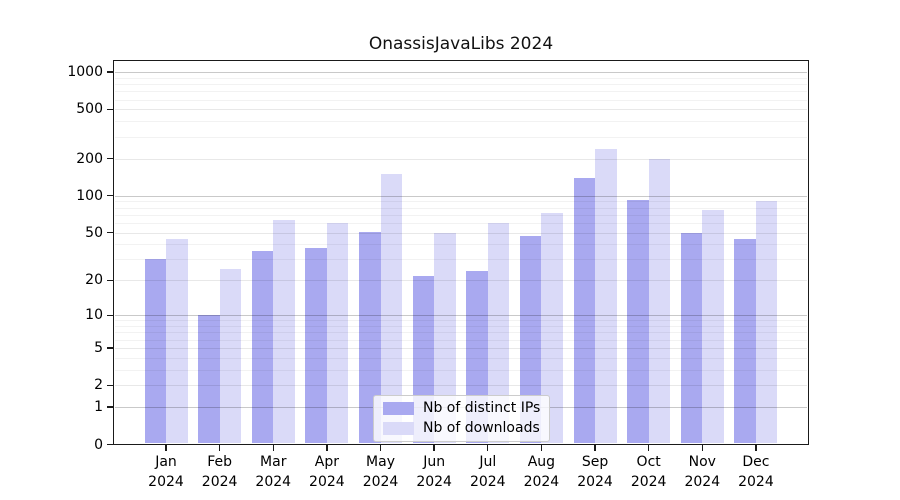  I want to click on x-tick-label-may: May 2024, so click(380, 472).